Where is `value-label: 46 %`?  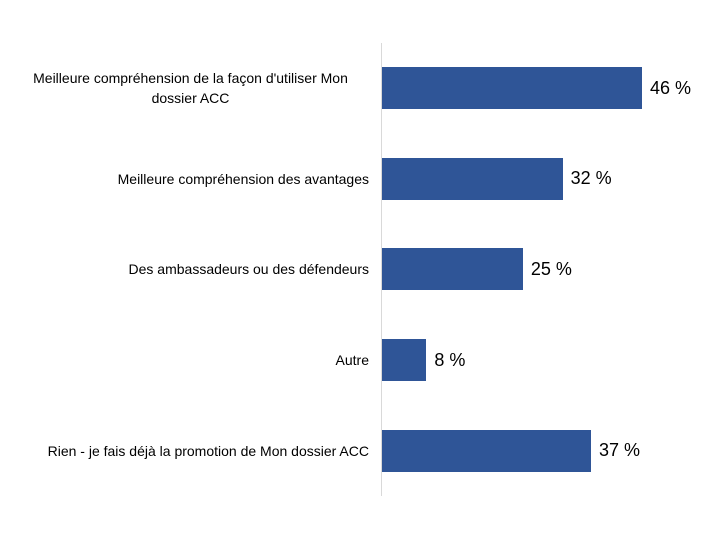 value-label: 46 % is located at coordinates (671, 87).